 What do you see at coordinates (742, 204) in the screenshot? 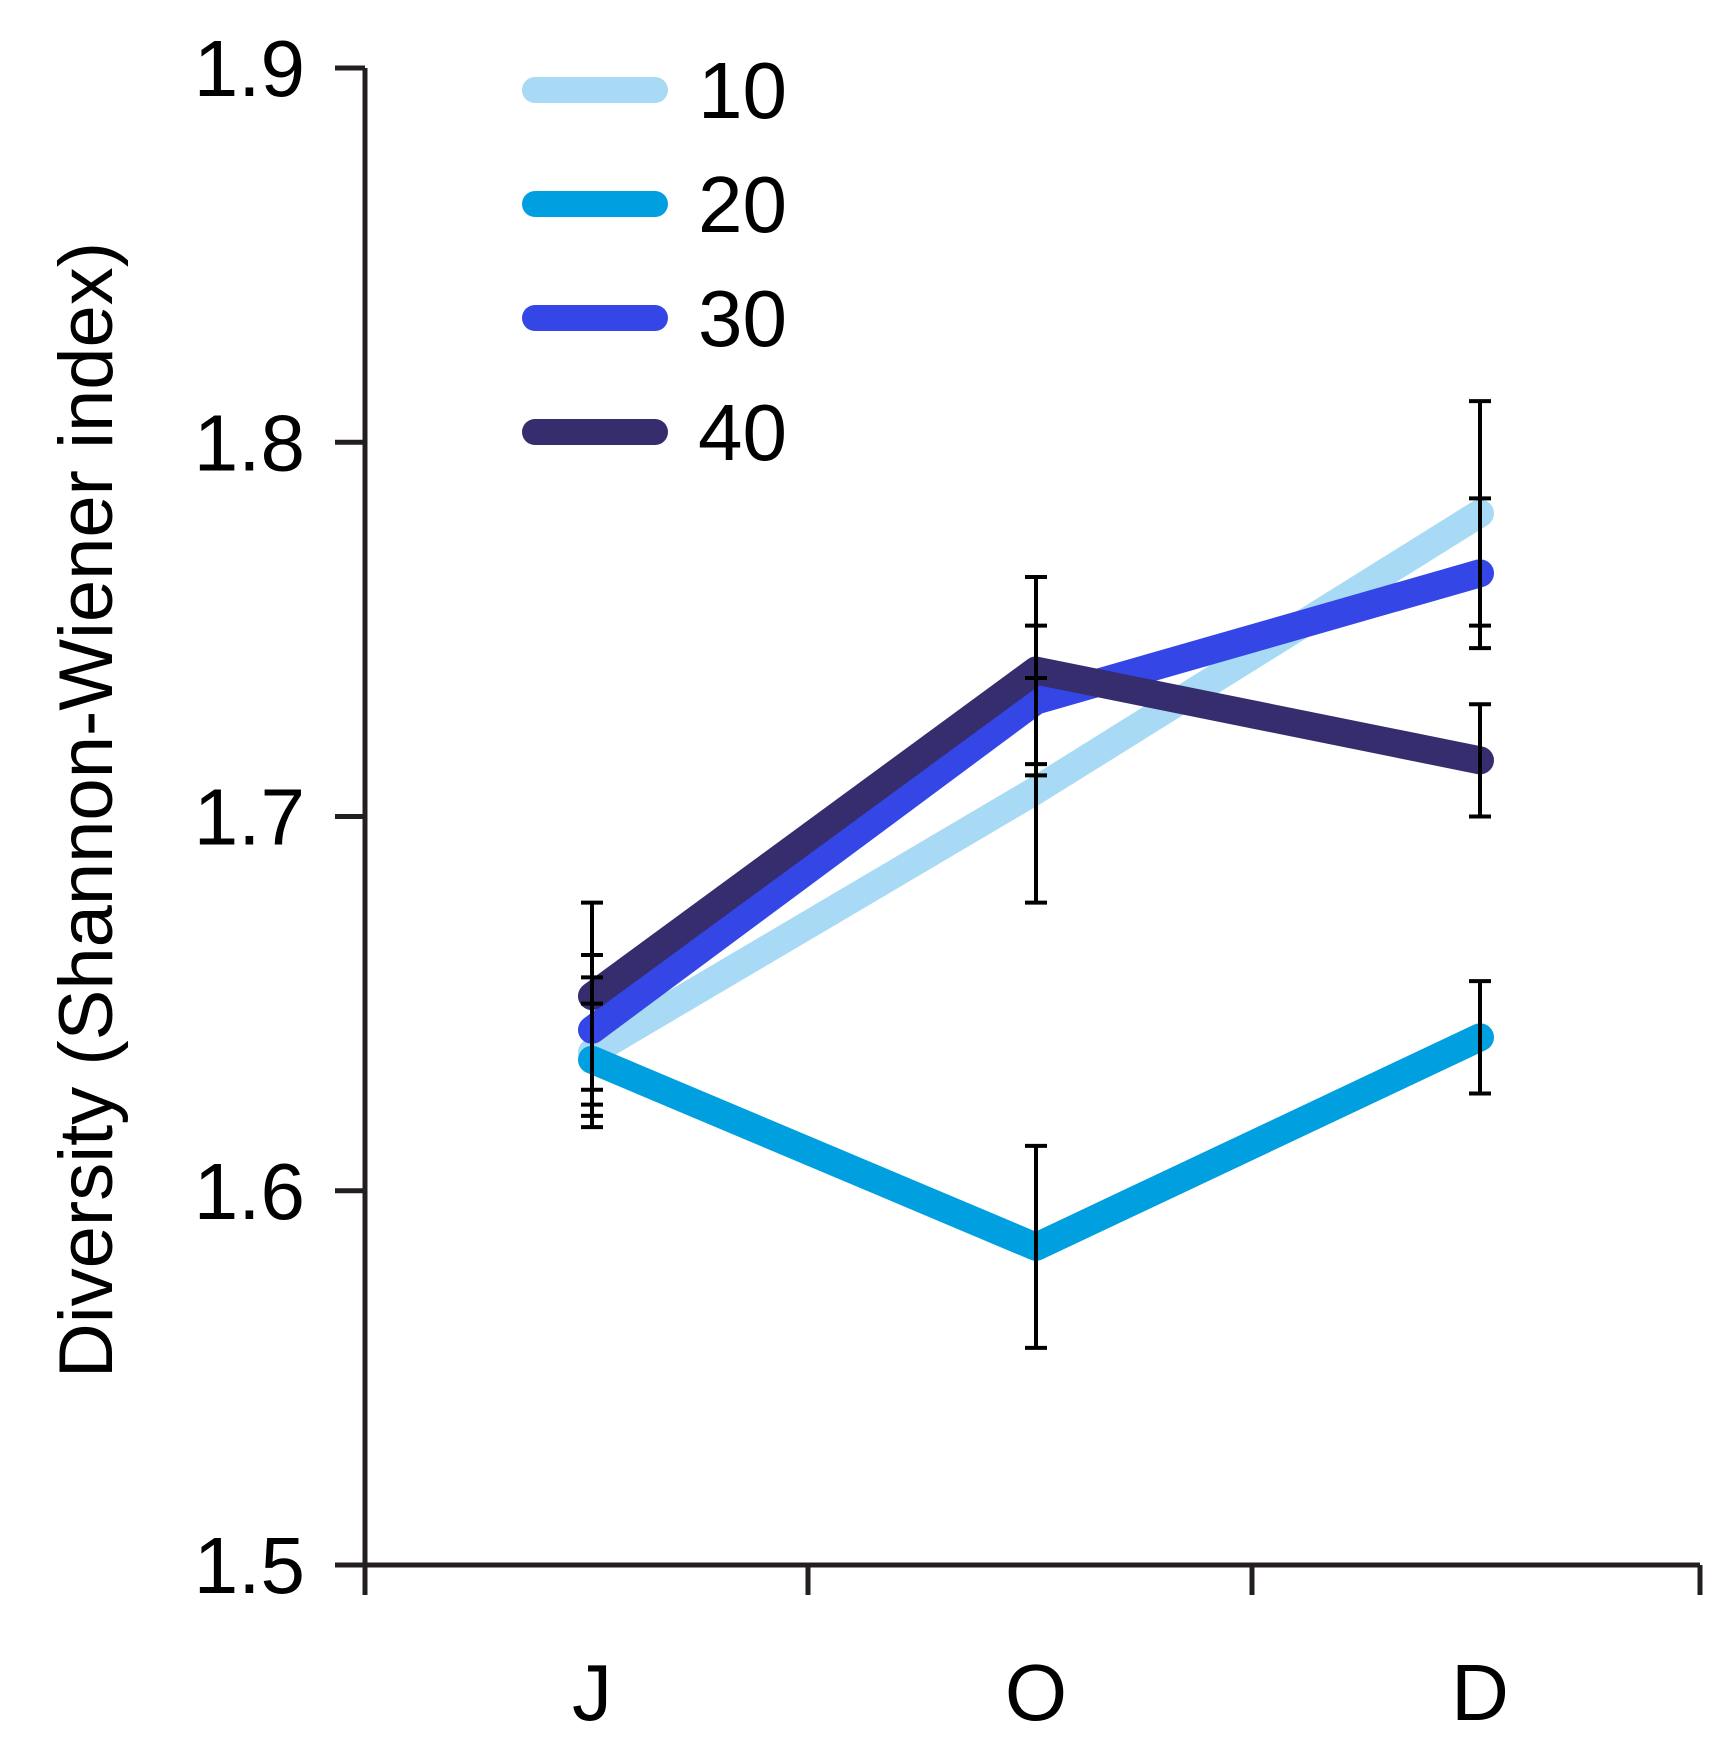
I see `legend-label: 20` at bounding box center [742, 204].